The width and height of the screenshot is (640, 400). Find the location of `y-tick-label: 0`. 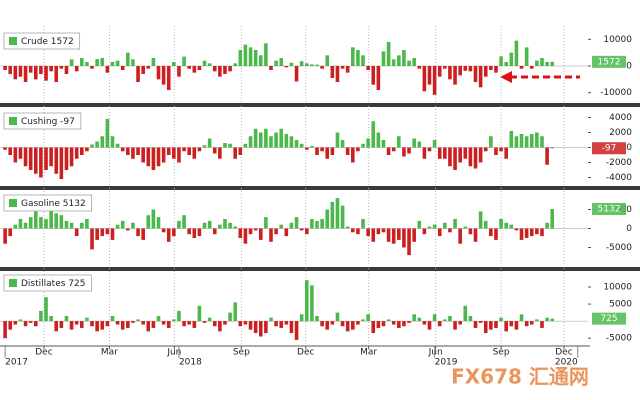

y-tick-label: 0 is located at coordinates (629, 148).